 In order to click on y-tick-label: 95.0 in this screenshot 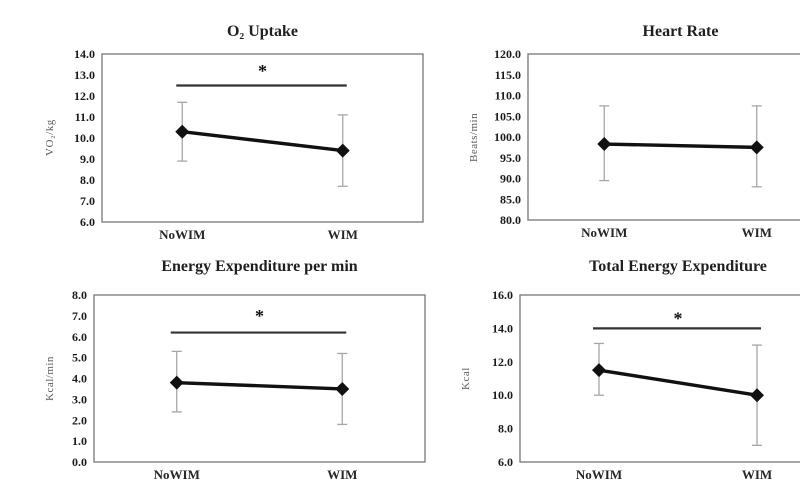, I will do `click(510, 158)`.